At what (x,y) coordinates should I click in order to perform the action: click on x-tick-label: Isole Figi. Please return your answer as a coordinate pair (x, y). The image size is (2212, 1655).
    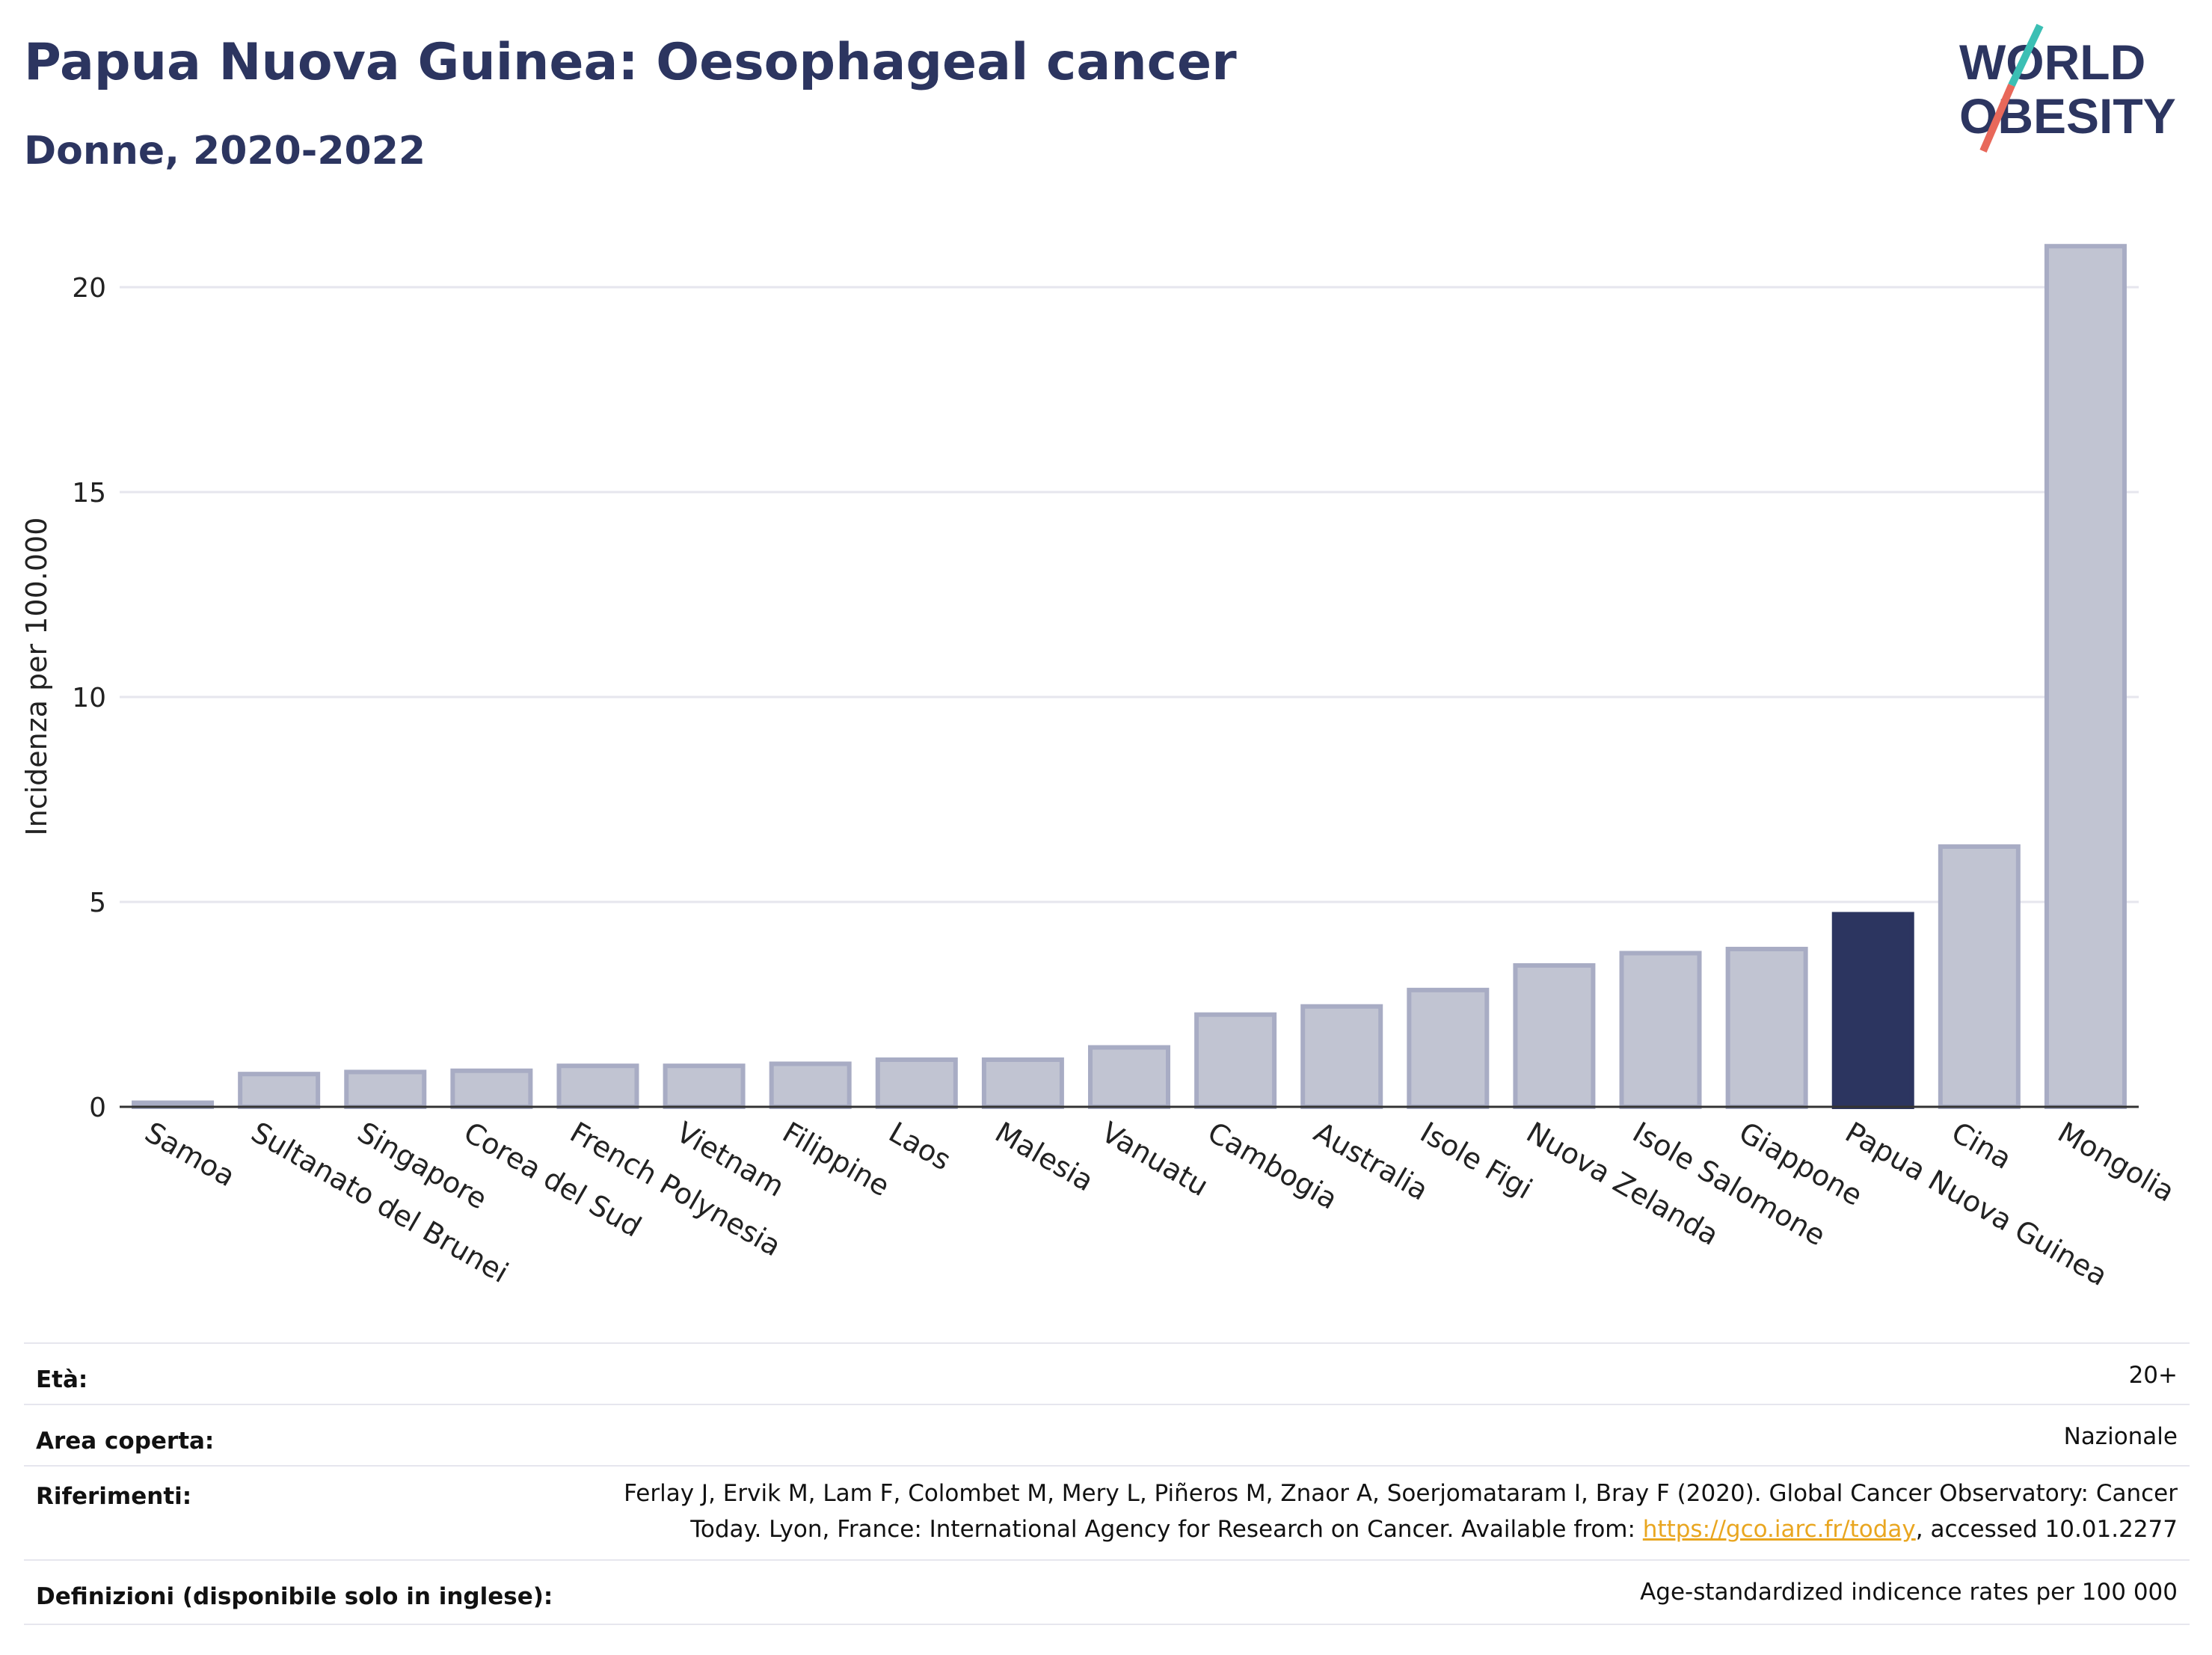
    Looking at the image, I should click on (1476, 1161).